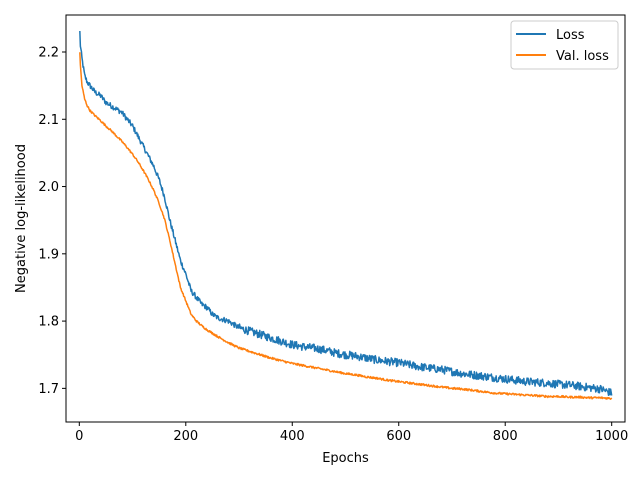  I want to click on x-tick-label: 1000, so click(611, 436).